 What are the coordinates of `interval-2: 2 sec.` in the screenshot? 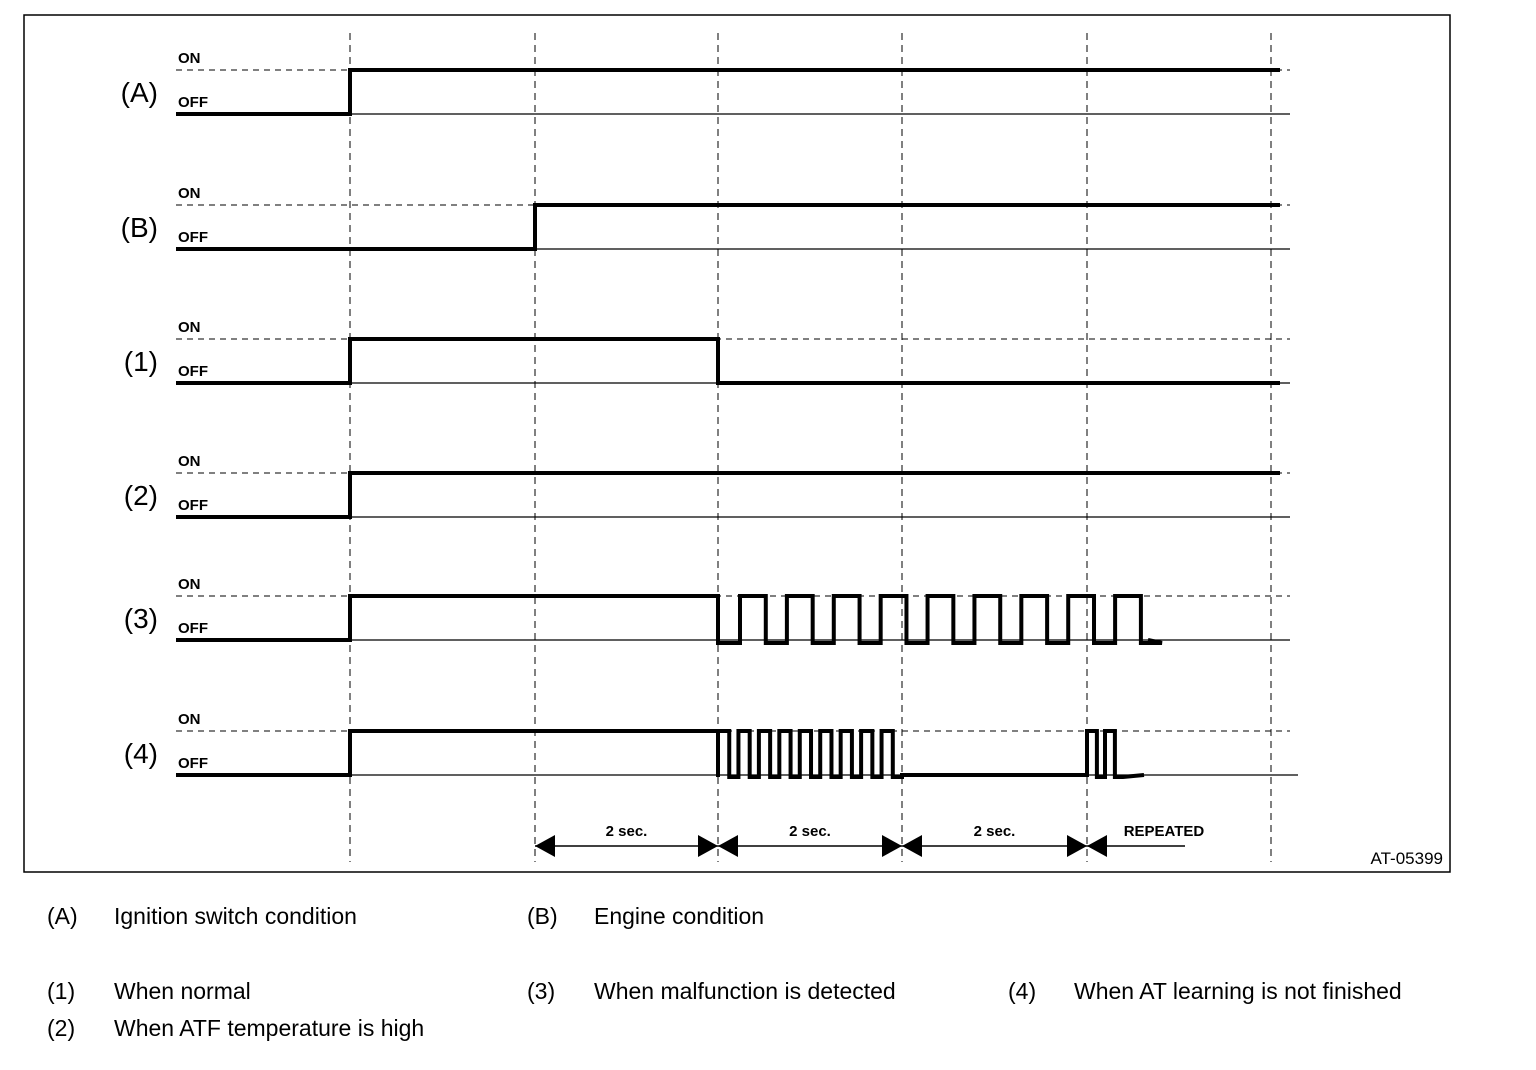 It's located at (994, 840).